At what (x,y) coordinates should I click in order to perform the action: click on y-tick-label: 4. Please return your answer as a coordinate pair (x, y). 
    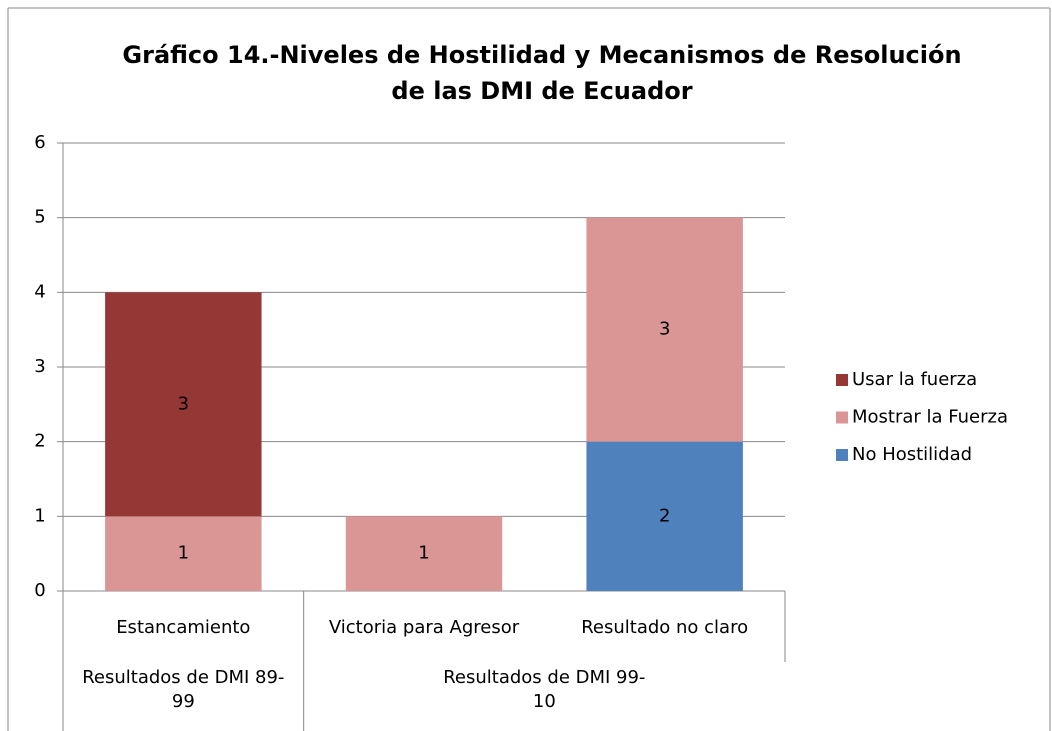
    Looking at the image, I should click on (39, 291).